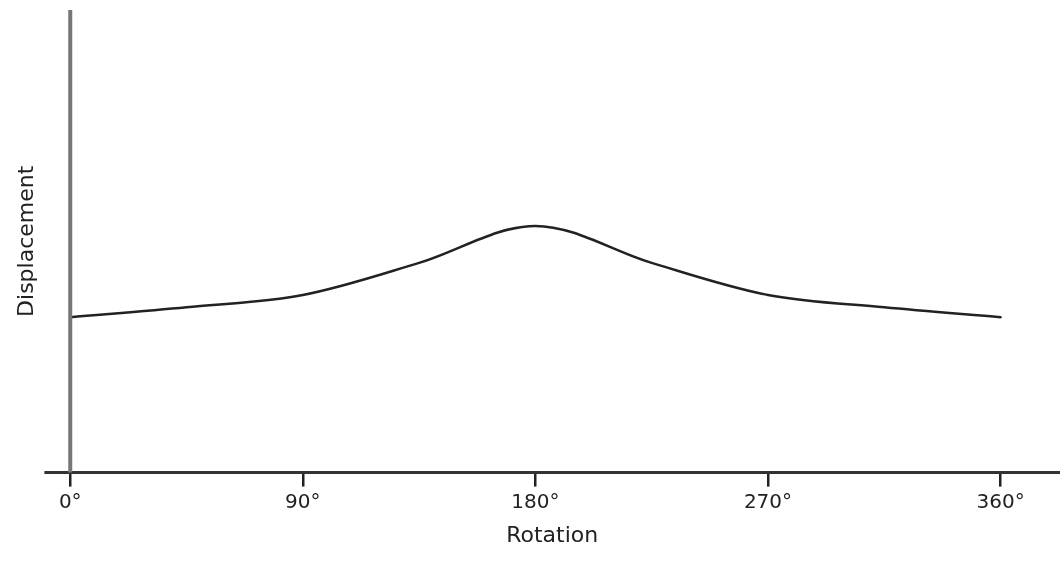 The height and width of the screenshot is (563, 1060). What do you see at coordinates (1000, 500) in the screenshot?
I see `x-tick-label: 360°` at bounding box center [1000, 500].